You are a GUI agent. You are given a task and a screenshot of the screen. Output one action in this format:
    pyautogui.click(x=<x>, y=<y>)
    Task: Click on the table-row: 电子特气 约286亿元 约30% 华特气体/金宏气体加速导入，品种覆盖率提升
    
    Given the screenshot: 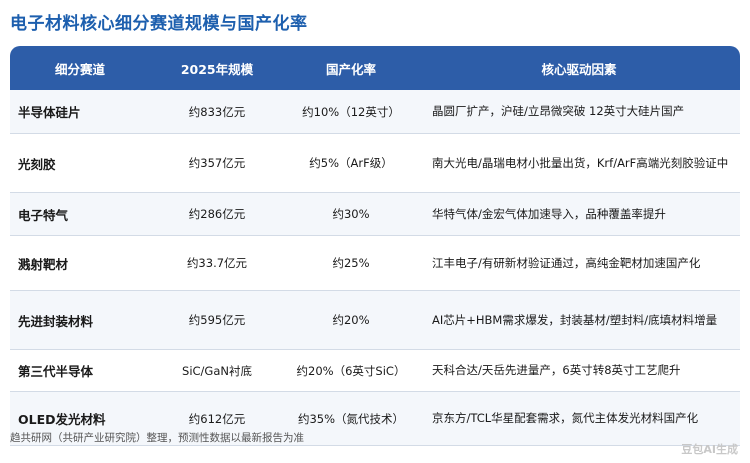 What is the action you would take?
    pyautogui.click(x=375, y=214)
    